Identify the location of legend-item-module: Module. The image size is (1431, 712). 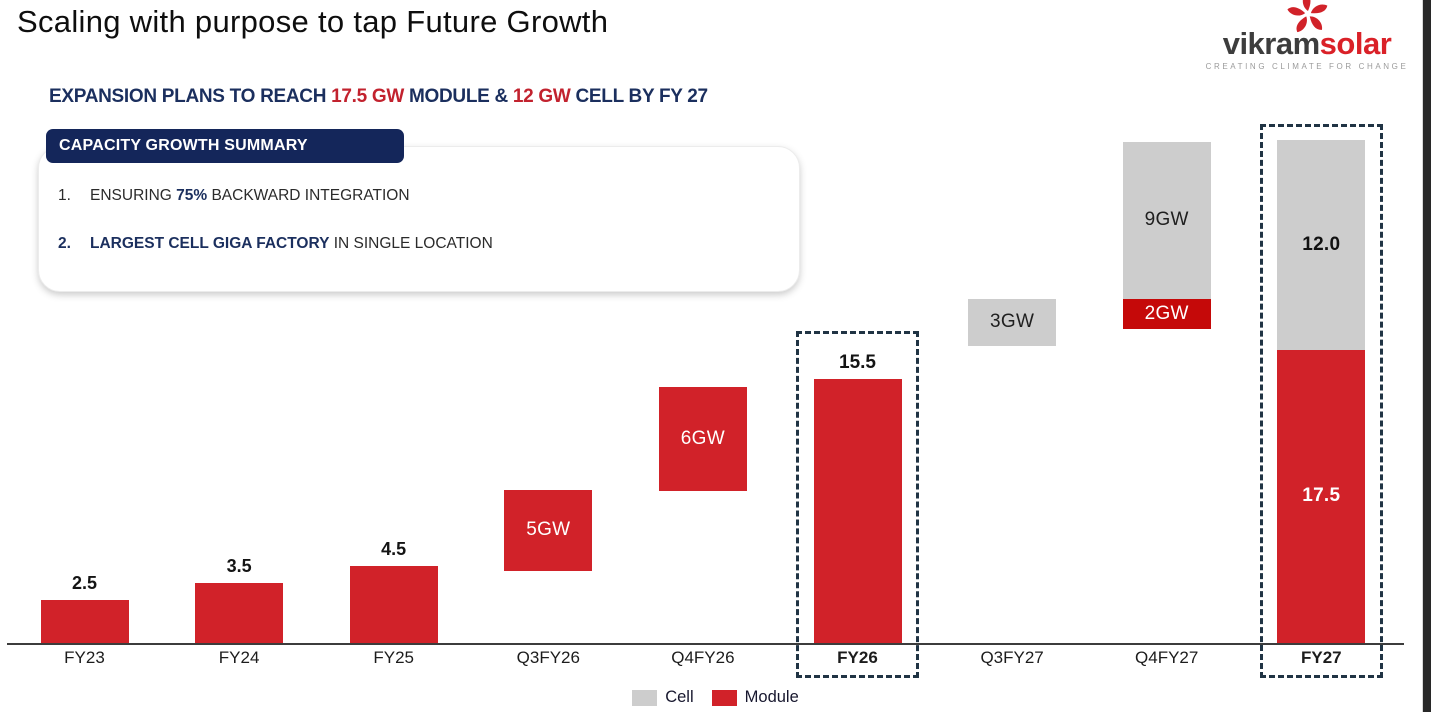
(755, 697).